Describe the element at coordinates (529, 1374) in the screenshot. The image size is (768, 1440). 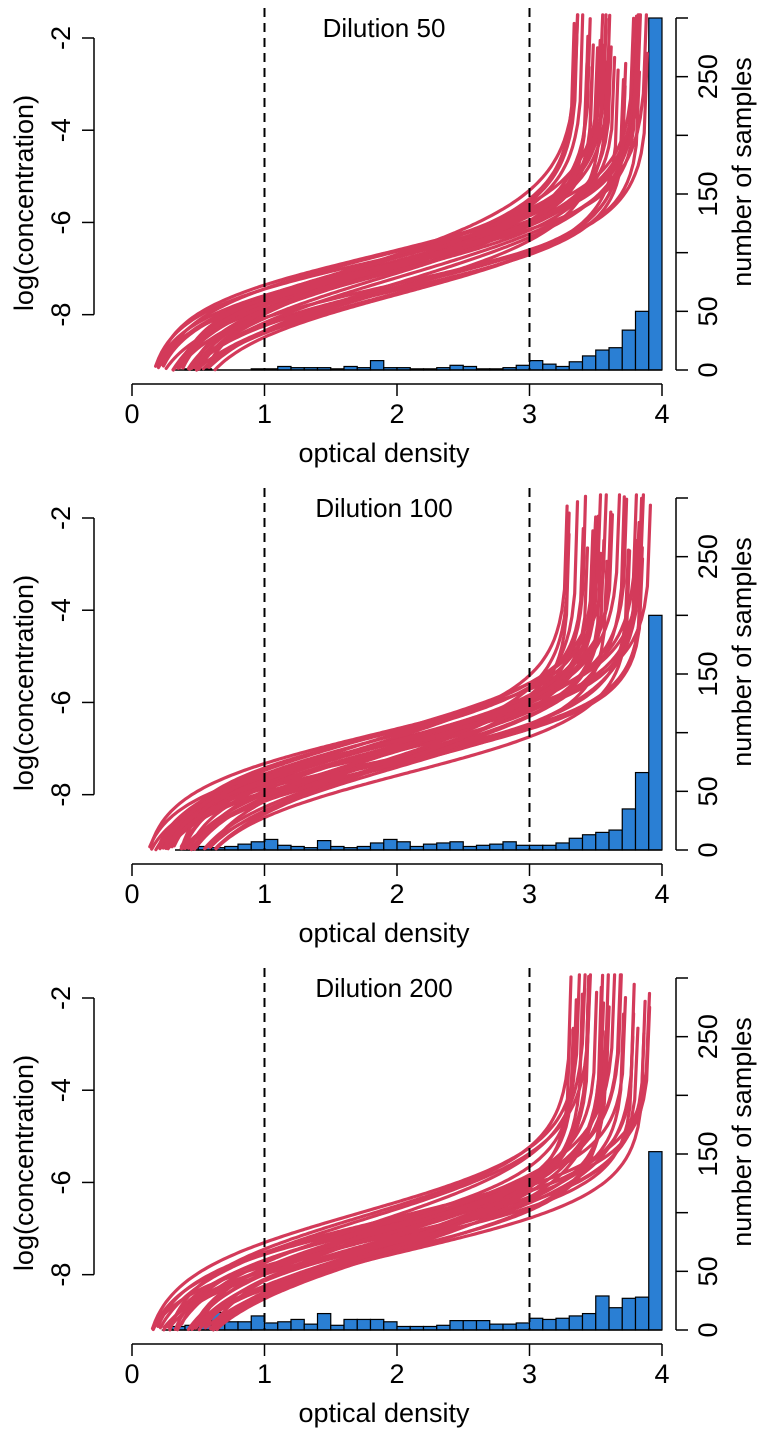
I see `x-tick-label: 3` at that location.